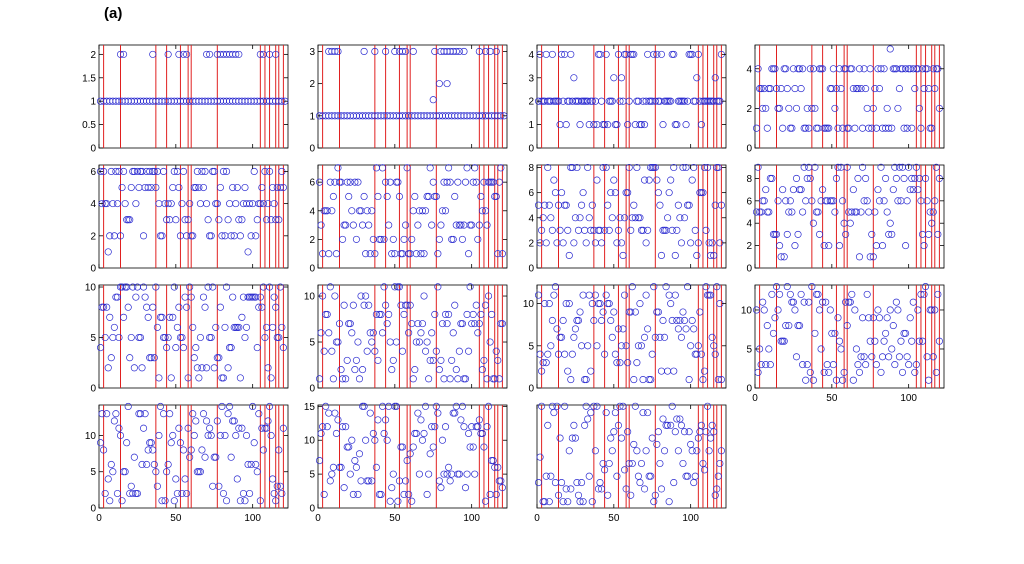 The height and width of the screenshot is (564, 1024). Describe the element at coordinates (845, 219) in the screenshot. I see `subplot-8: 0 2 4 6 8` at that location.